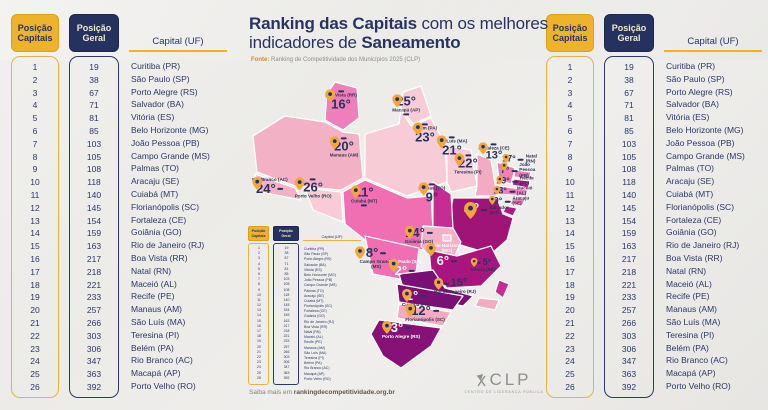 The height and width of the screenshot is (410, 768). What do you see at coordinates (518, 202) in the screenshot?
I see `state-AL` at bounding box center [518, 202].